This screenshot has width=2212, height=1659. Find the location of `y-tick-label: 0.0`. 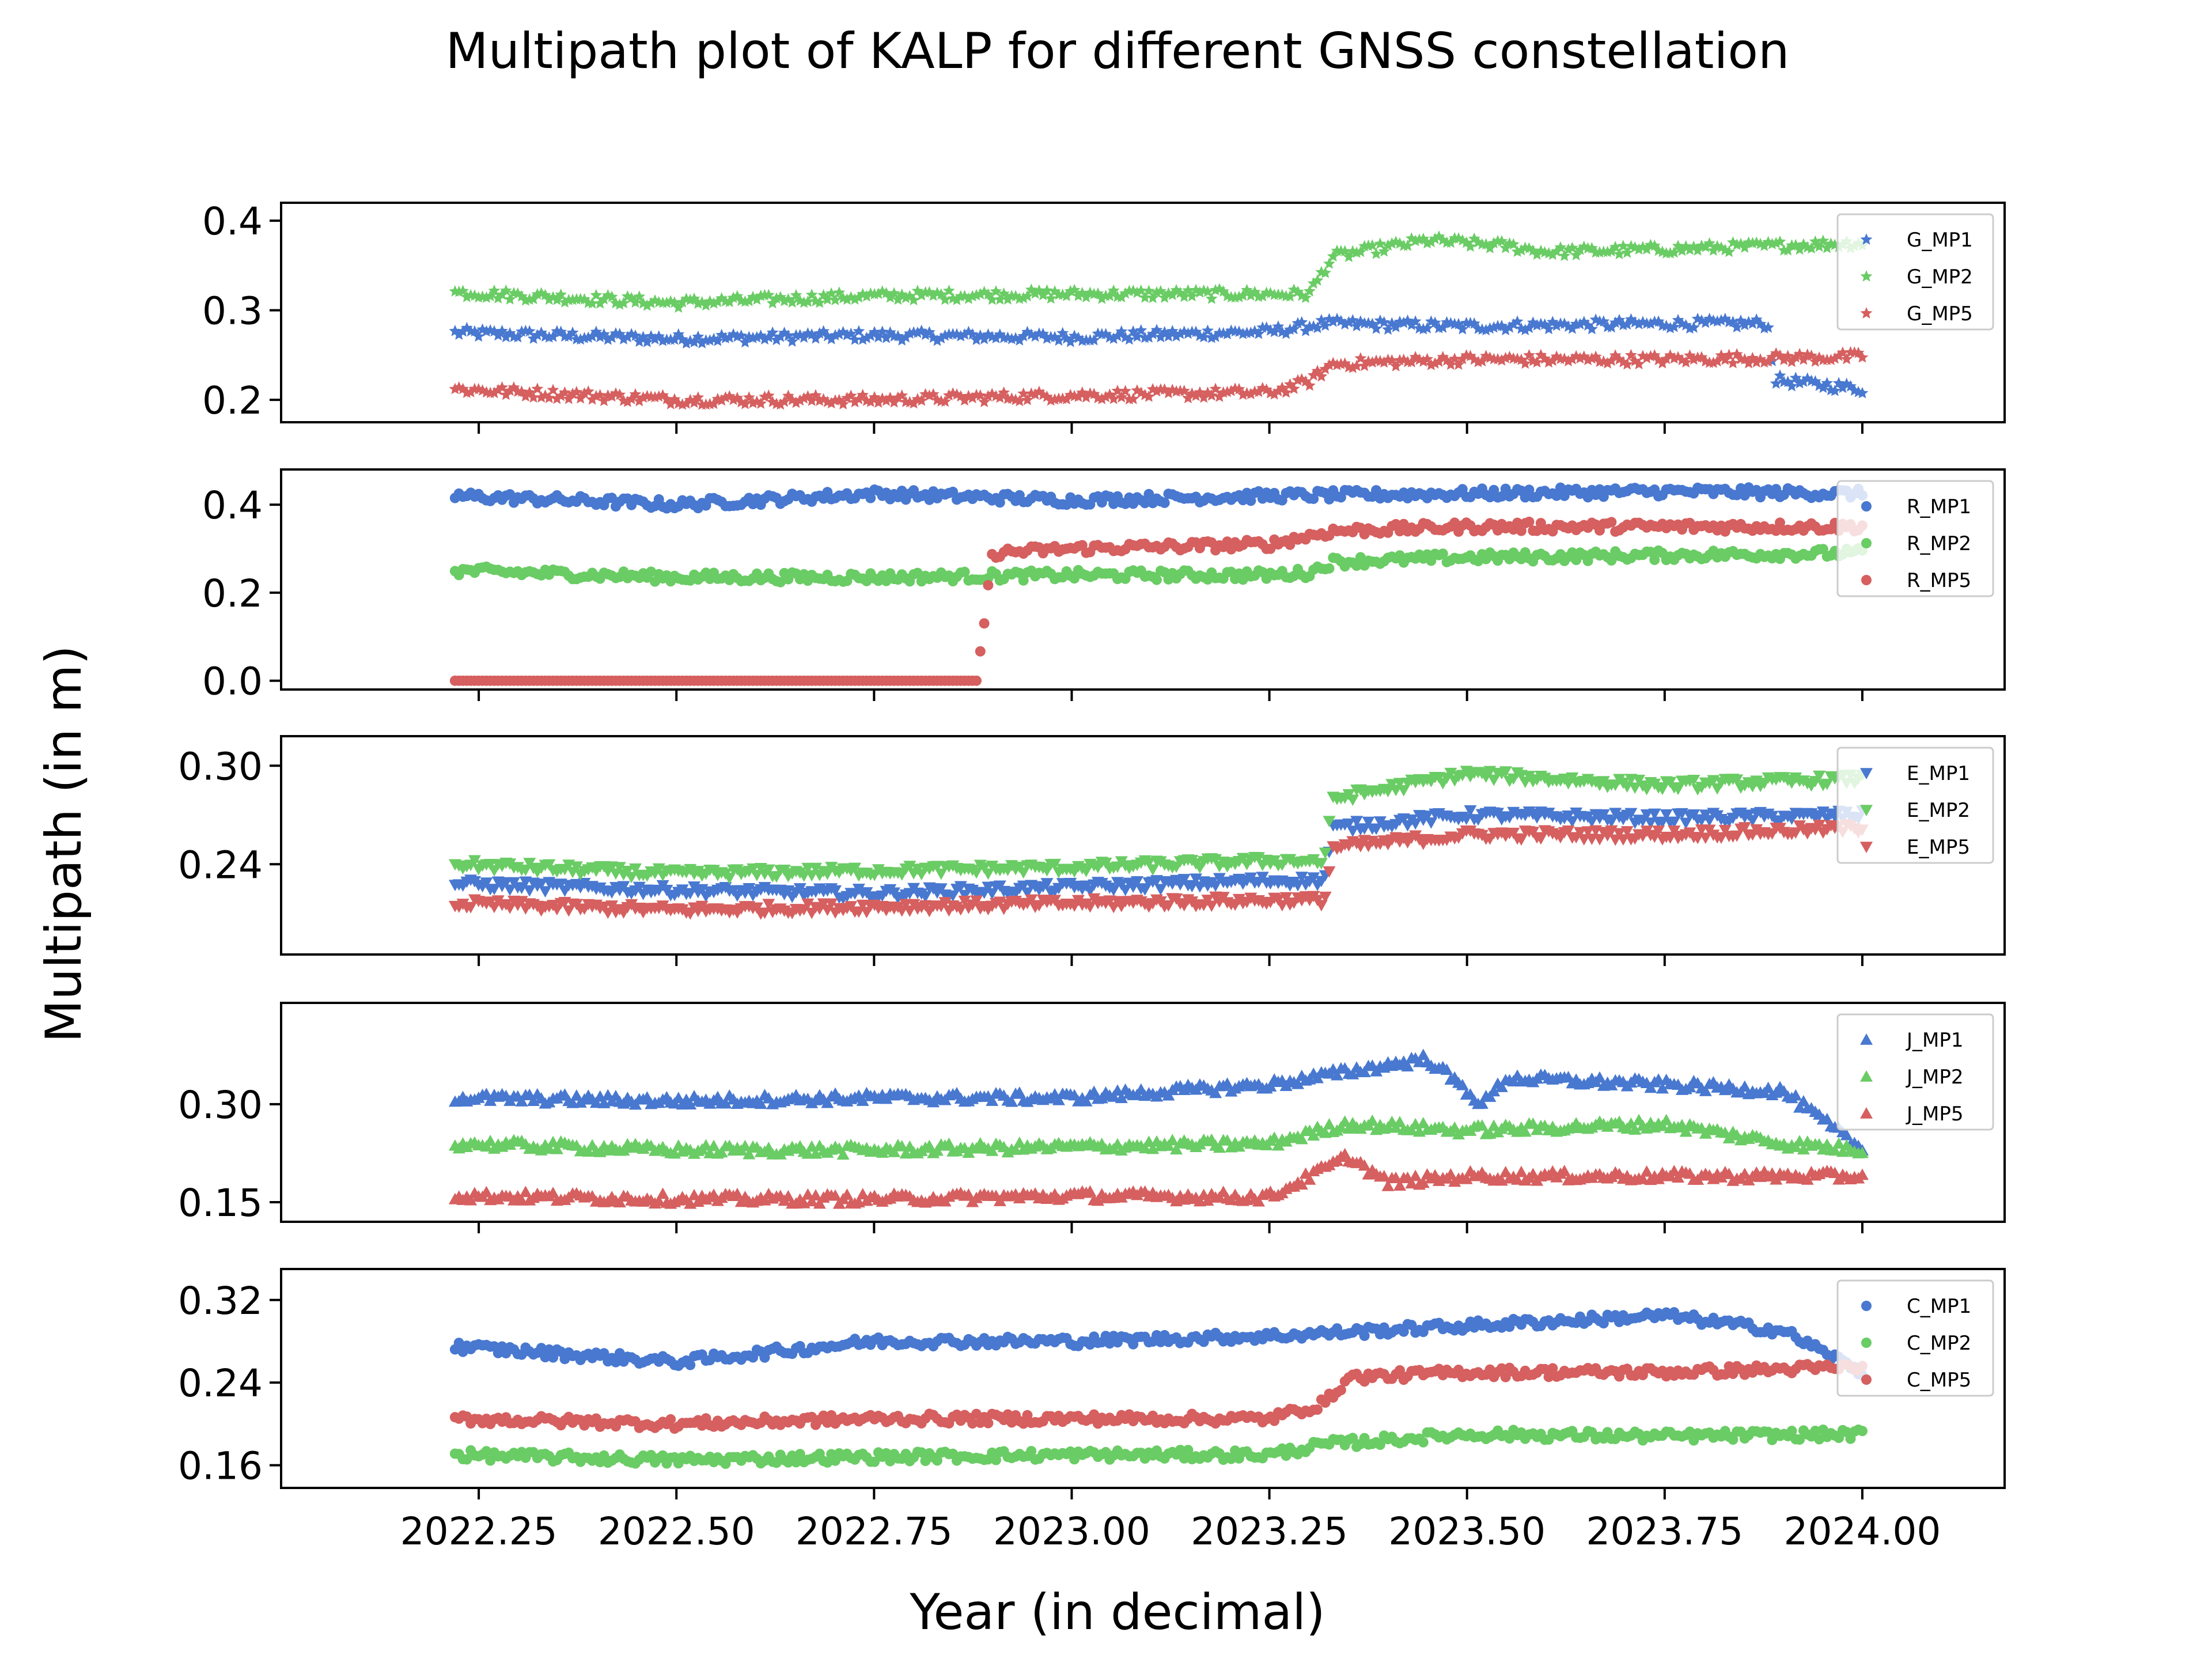

y-tick-label: 0.0 is located at coordinates (232, 682).